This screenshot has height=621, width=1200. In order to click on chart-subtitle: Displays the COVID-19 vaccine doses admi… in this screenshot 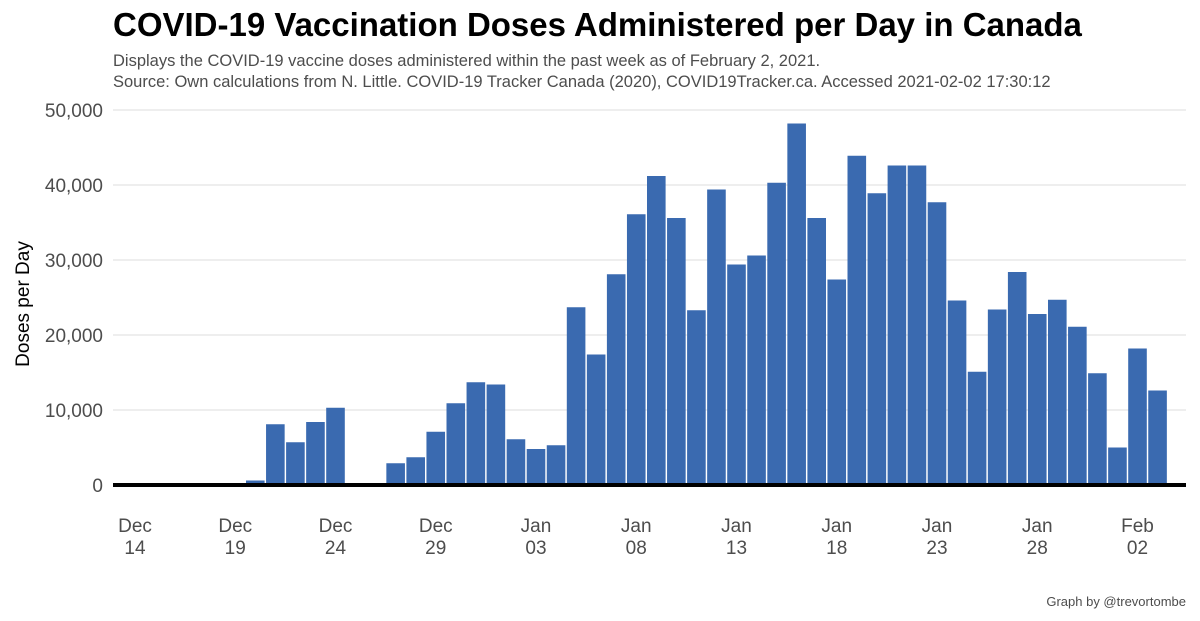, I will do `click(467, 61)`.